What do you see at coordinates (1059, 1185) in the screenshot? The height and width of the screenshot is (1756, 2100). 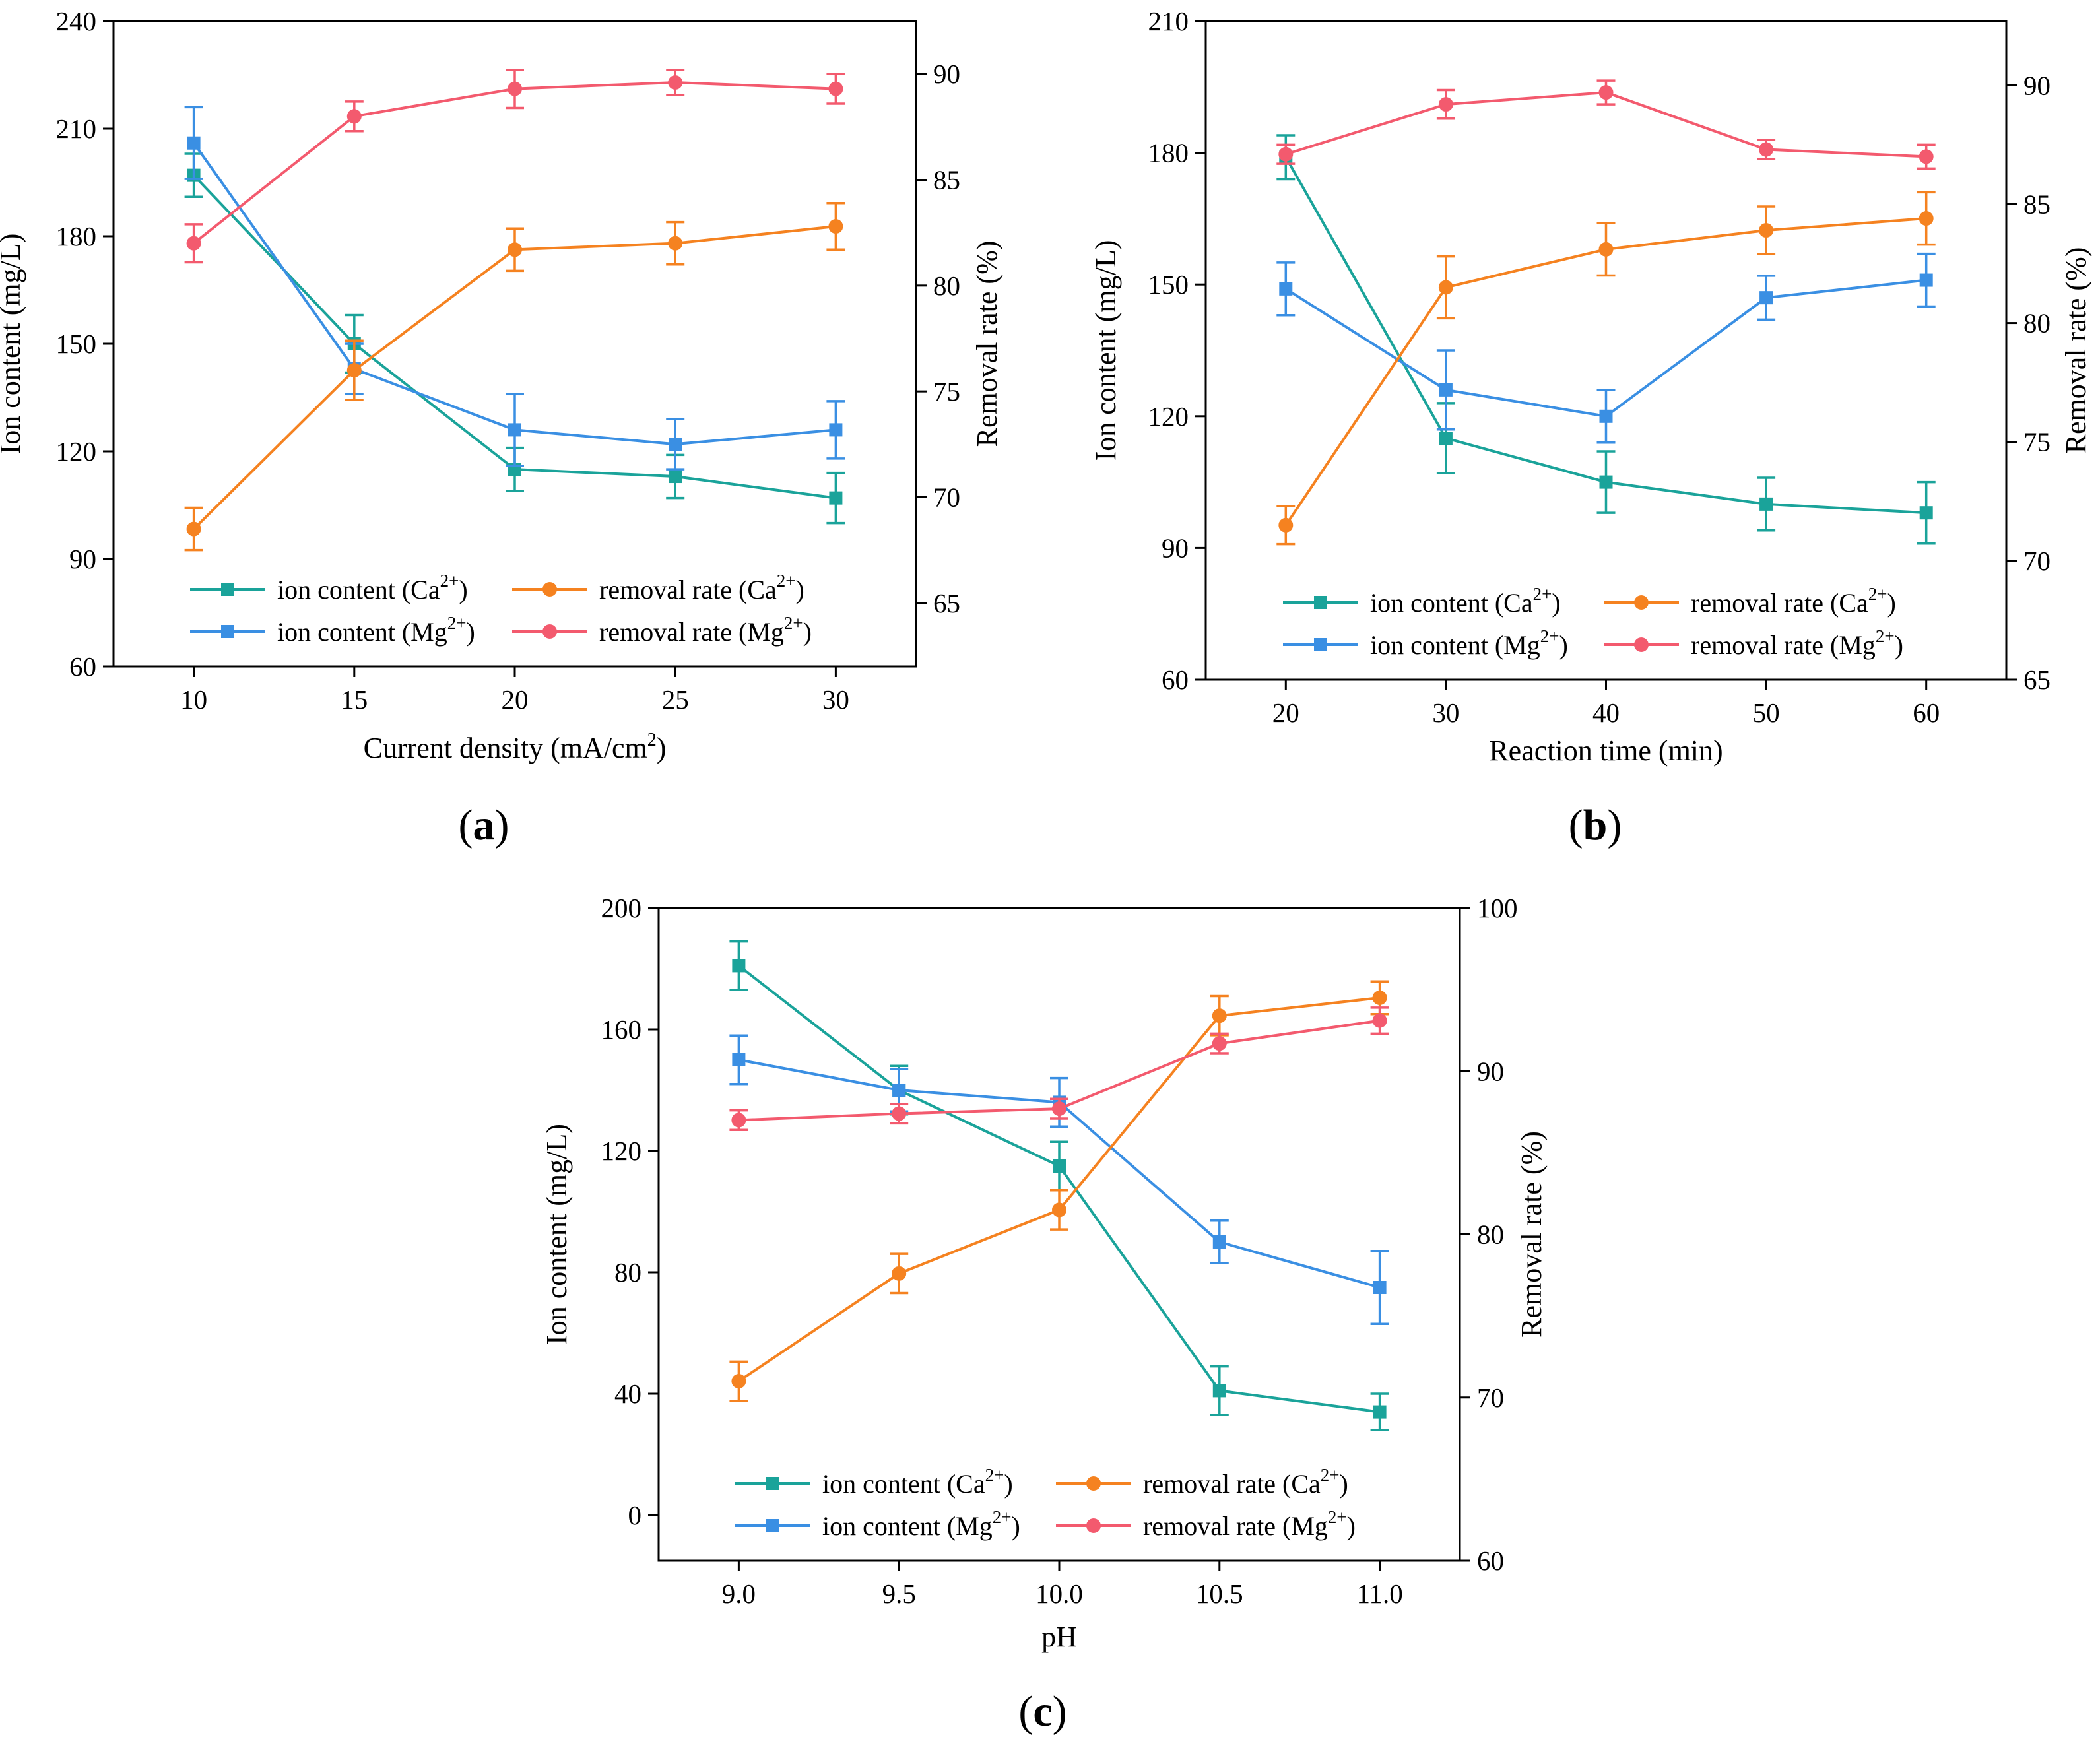 I see `series-ion_ca` at bounding box center [1059, 1185].